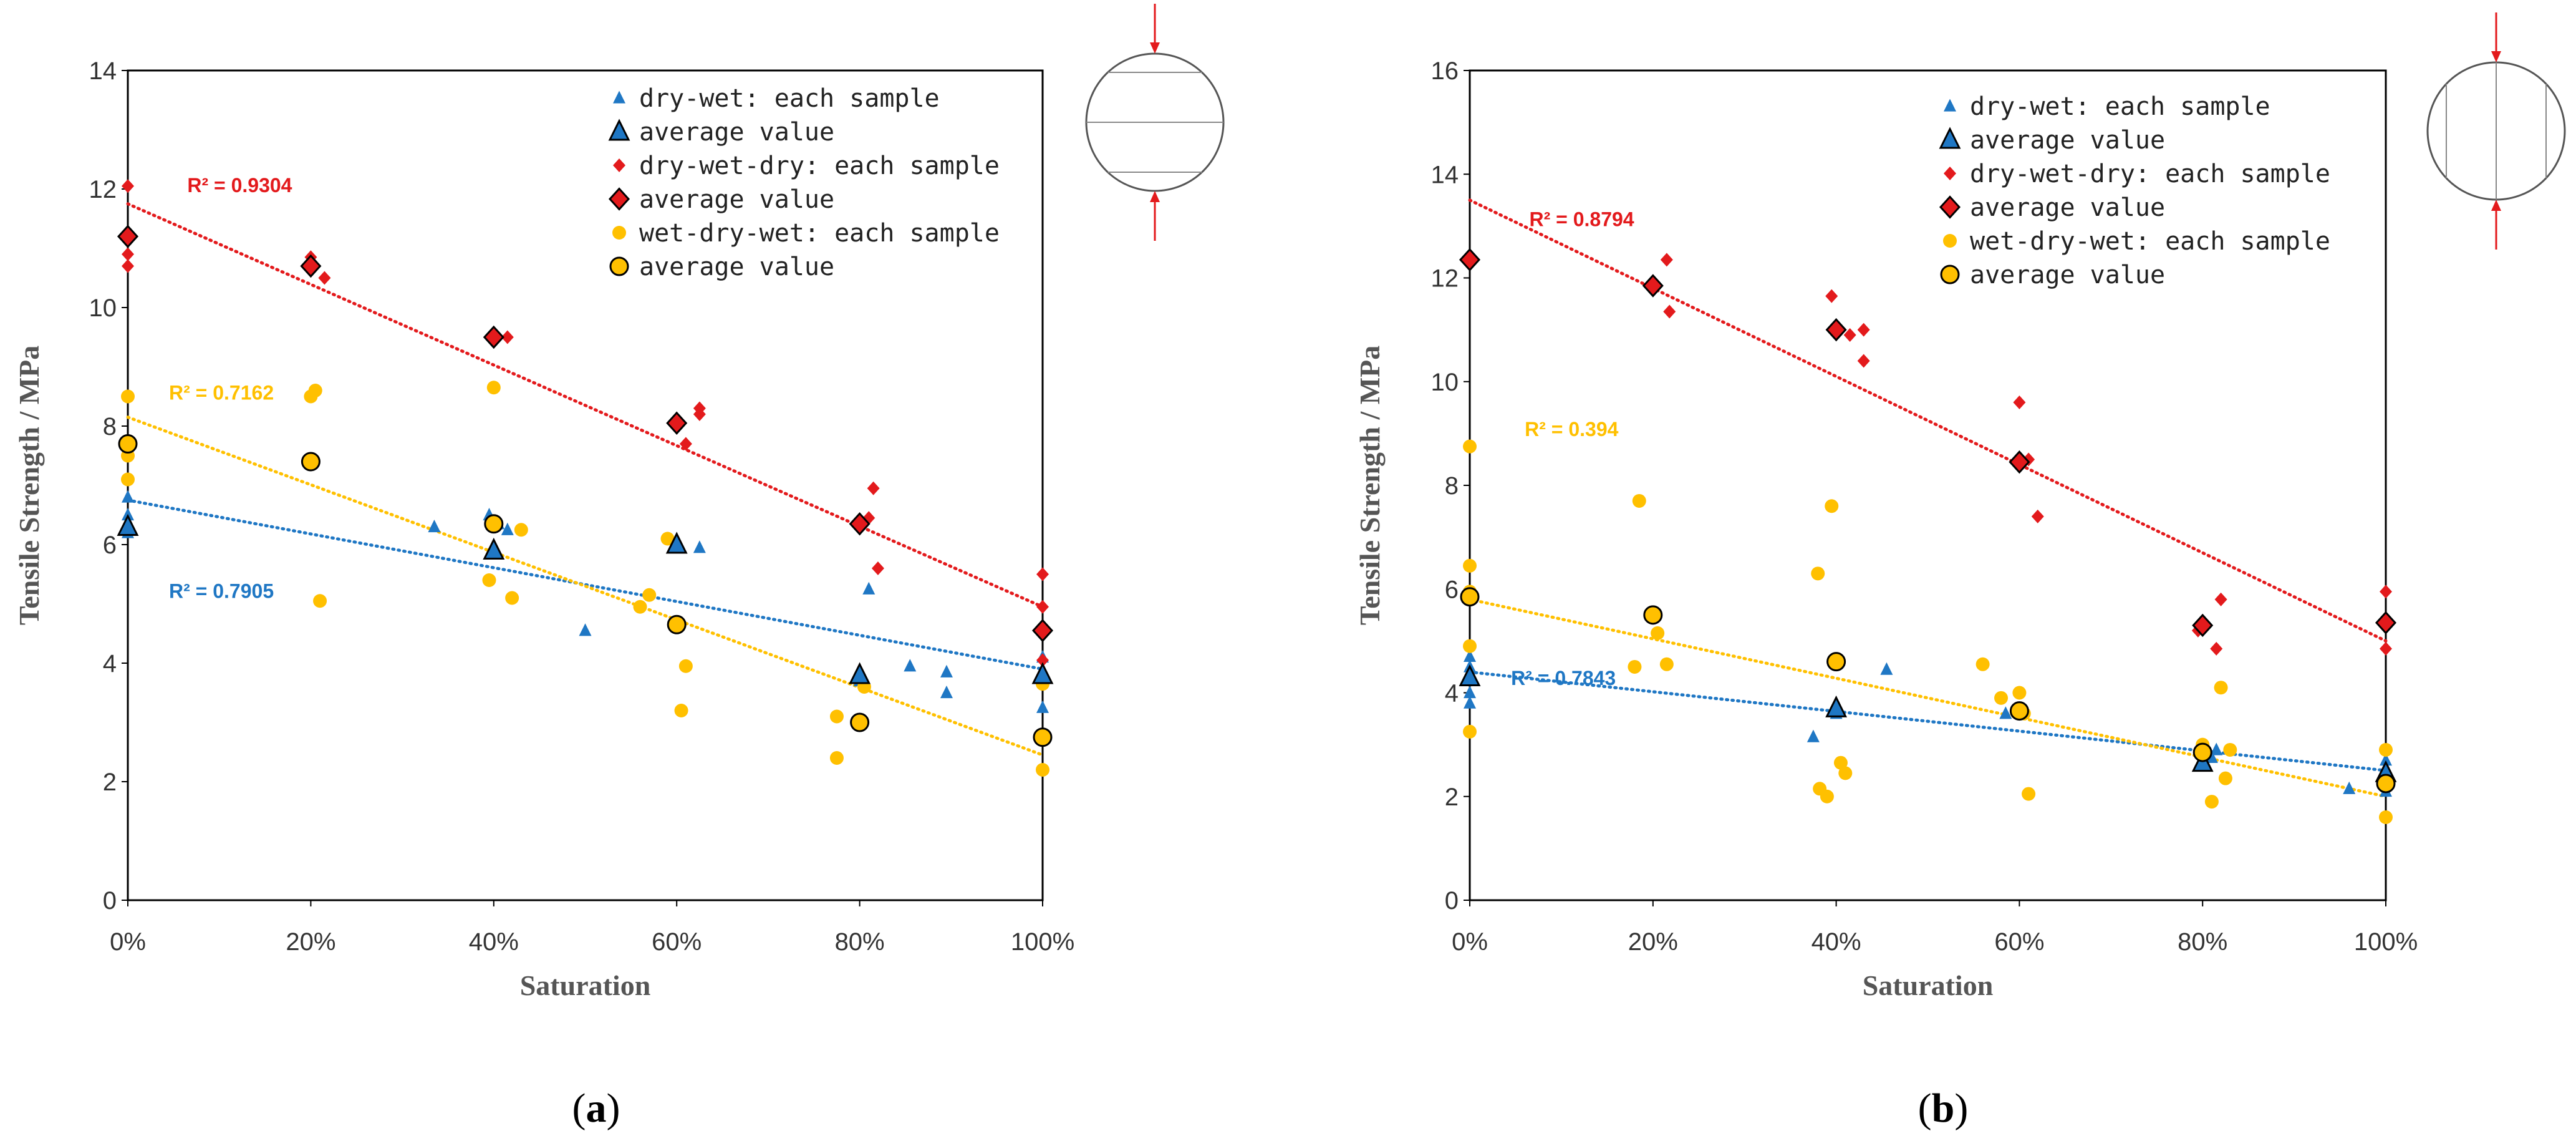  I want to click on trendline-wet-dry-wet, so click(585, 586).